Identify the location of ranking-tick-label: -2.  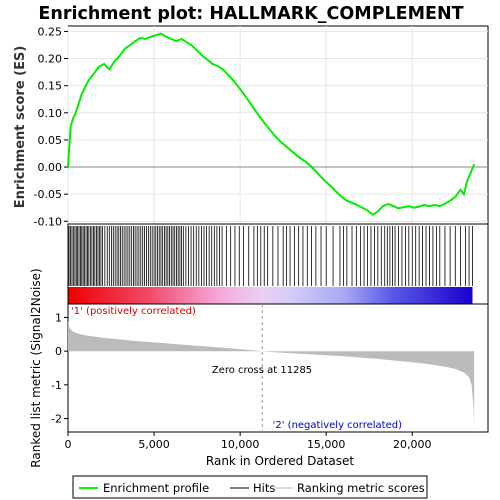
(56, 419).